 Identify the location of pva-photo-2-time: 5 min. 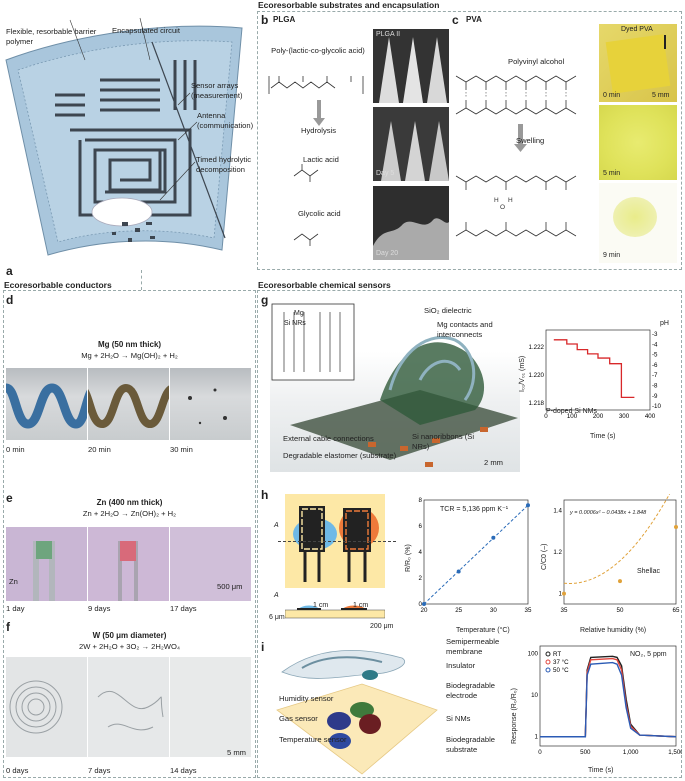
(612, 173).